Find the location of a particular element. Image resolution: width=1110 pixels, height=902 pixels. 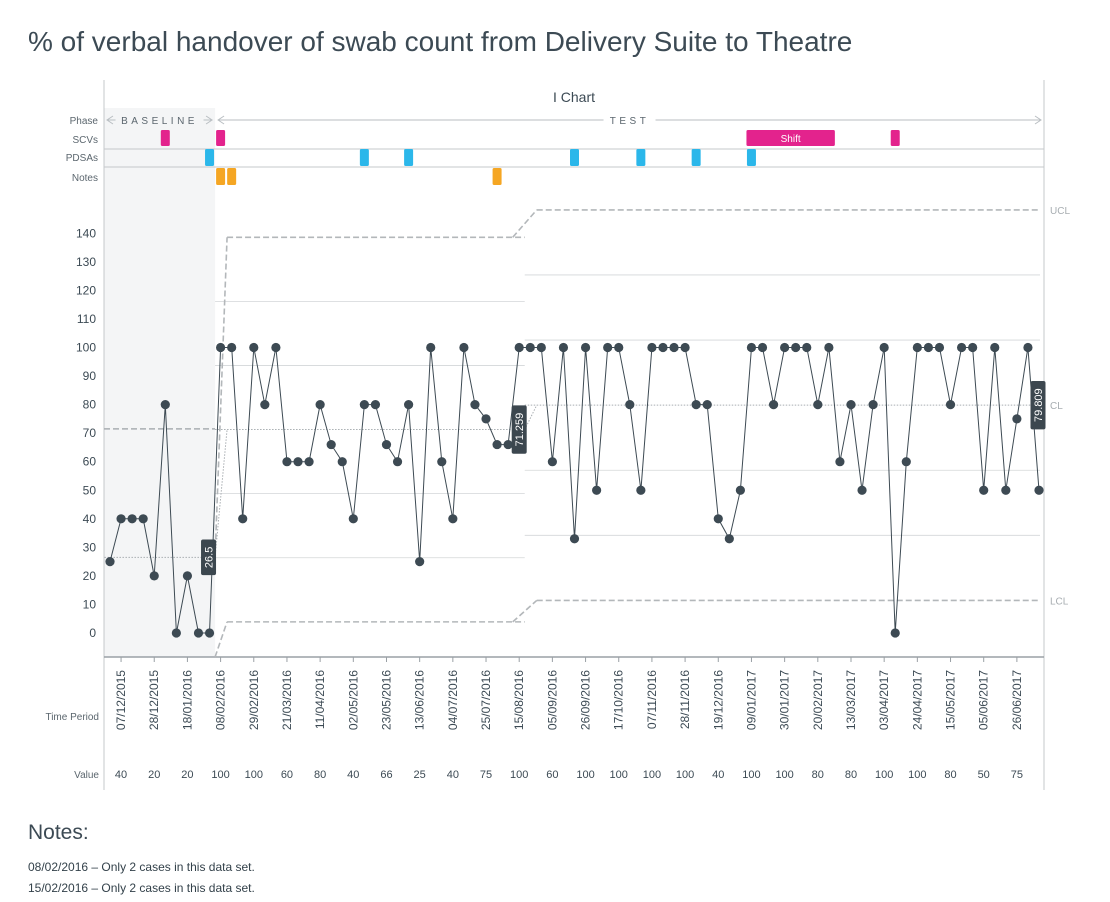

value-row-item: 75 is located at coordinates (486, 775).